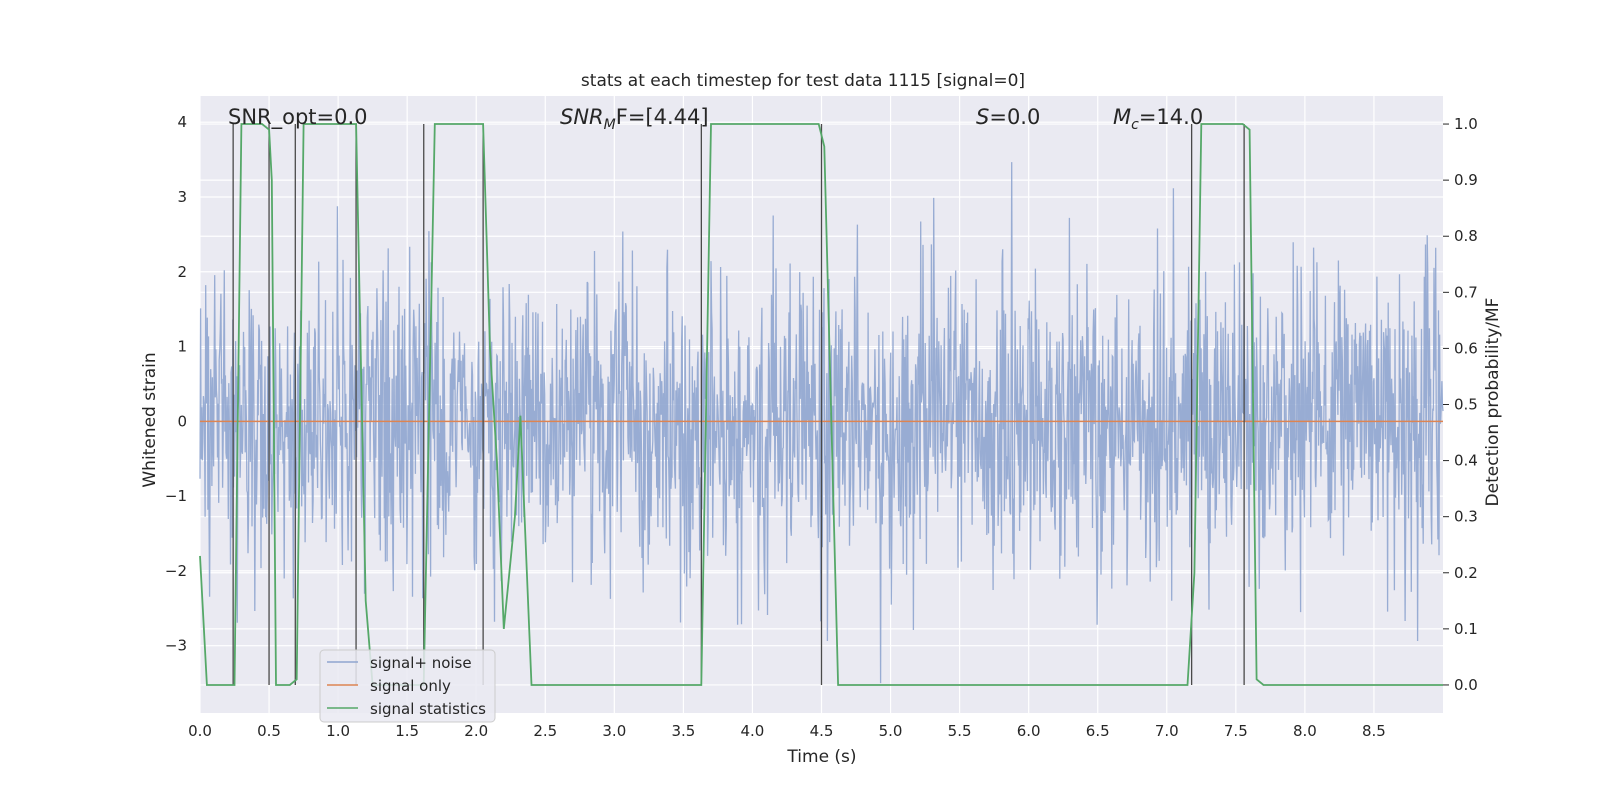 The height and width of the screenshot is (800, 1600). What do you see at coordinates (1466, 348) in the screenshot?
I see `y-right-tick-4: 0.6` at bounding box center [1466, 348].